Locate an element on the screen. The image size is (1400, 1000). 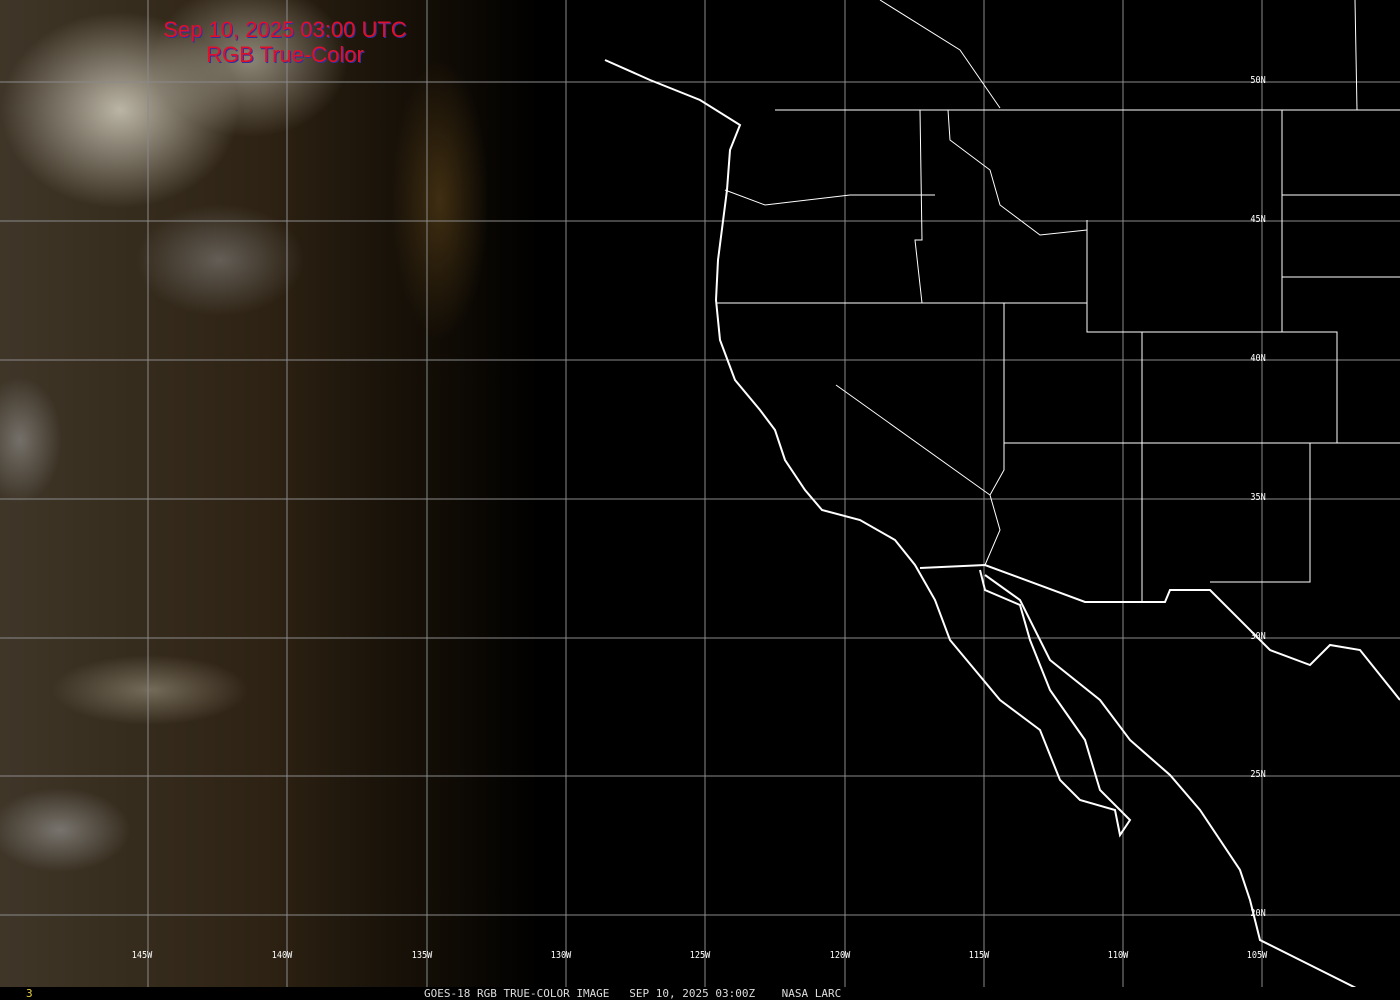
us-mexico-border is located at coordinates (1159, 632).